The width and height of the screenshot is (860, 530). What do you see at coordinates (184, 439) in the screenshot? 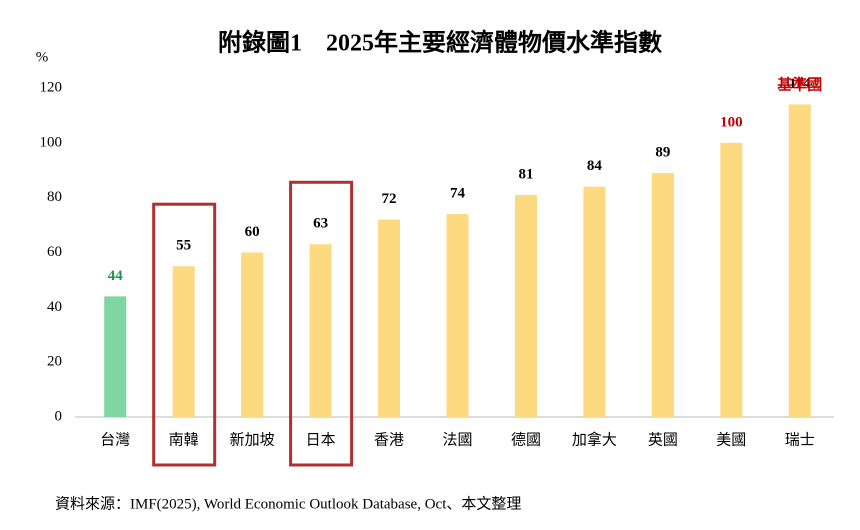
I see `x-tick-label: 南韓` at bounding box center [184, 439].